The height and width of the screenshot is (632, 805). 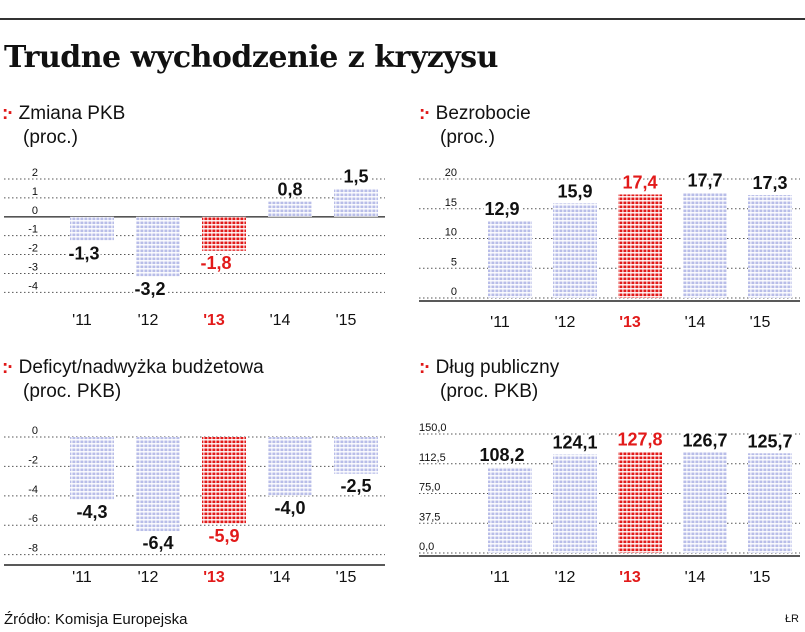 What do you see at coordinates (429, 488) in the screenshot?
I see `y-tick-label: 75,0` at bounding box center [429, 488].